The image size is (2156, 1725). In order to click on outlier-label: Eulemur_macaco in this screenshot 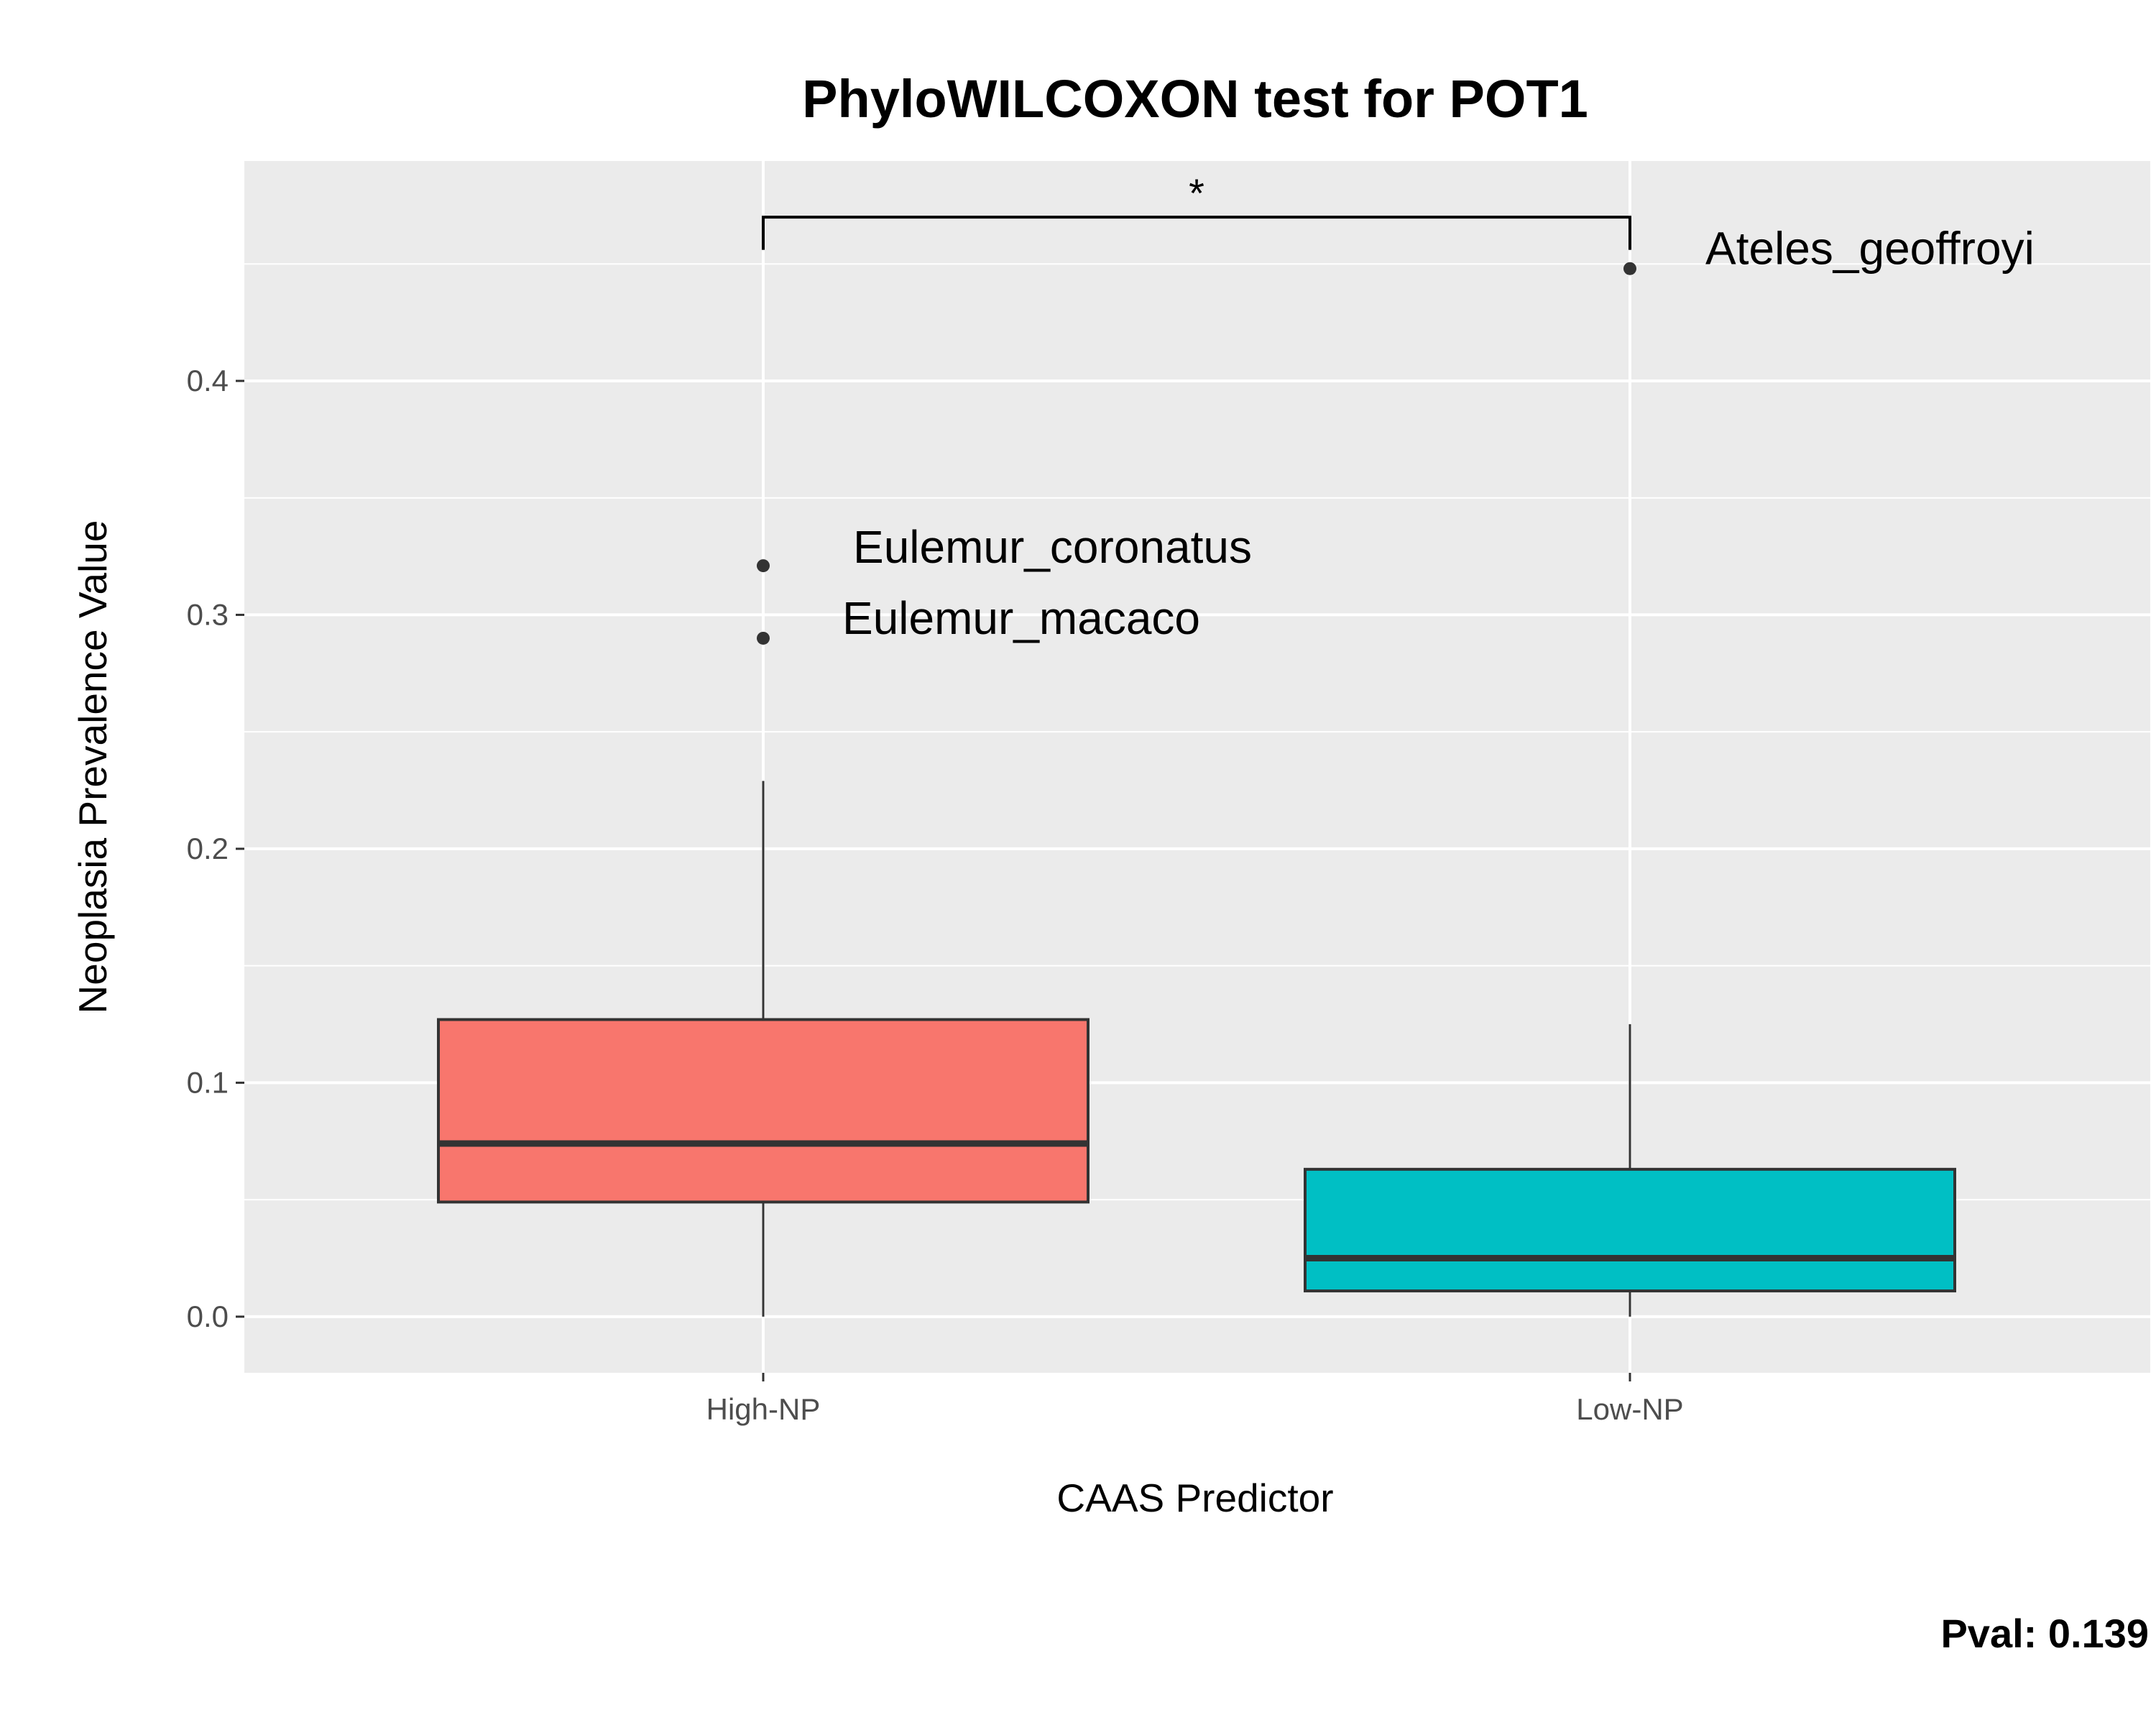, I will do `click(1021, 618)`.